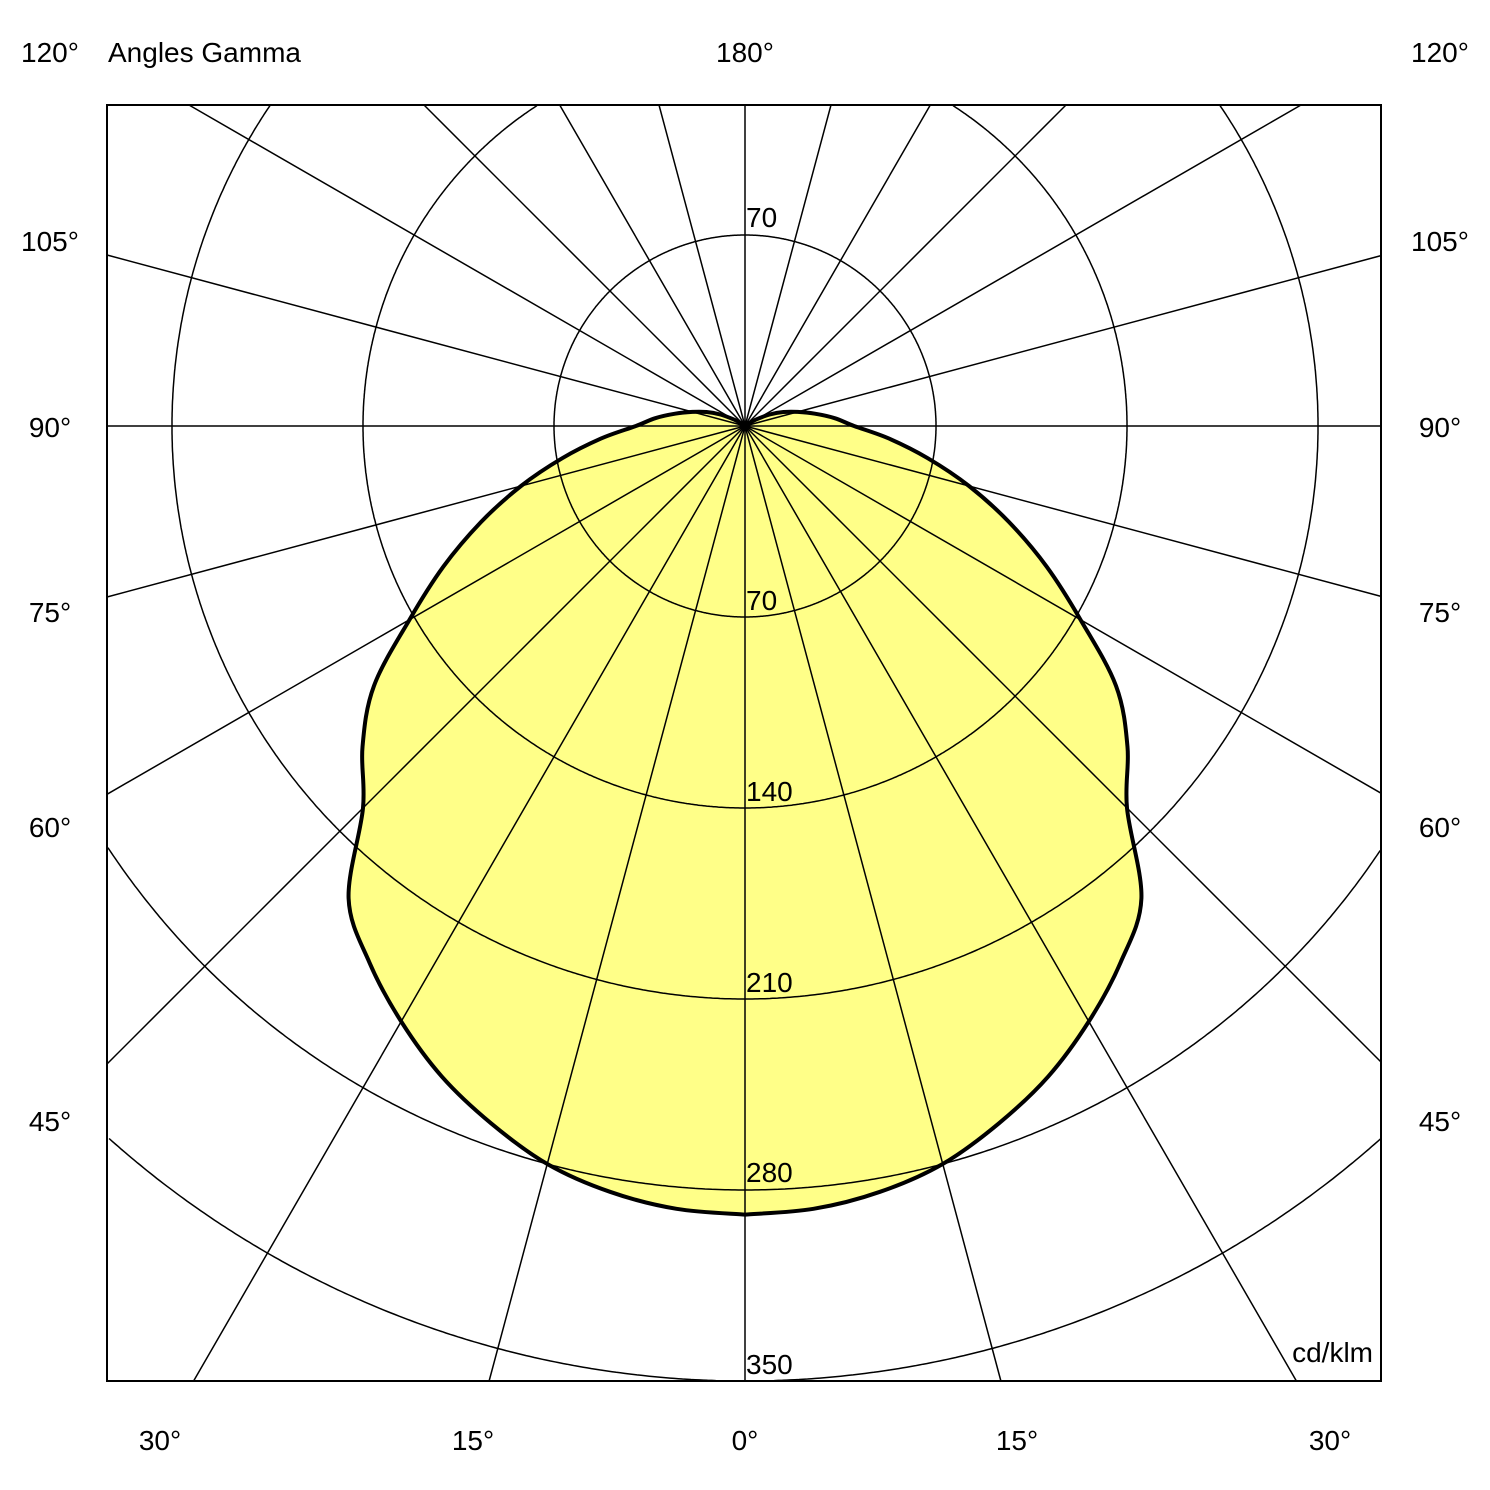 Image resolution: width=1490 pixels, height=1490 pixels. I want to click on grid-ring, so click(745, 1259).